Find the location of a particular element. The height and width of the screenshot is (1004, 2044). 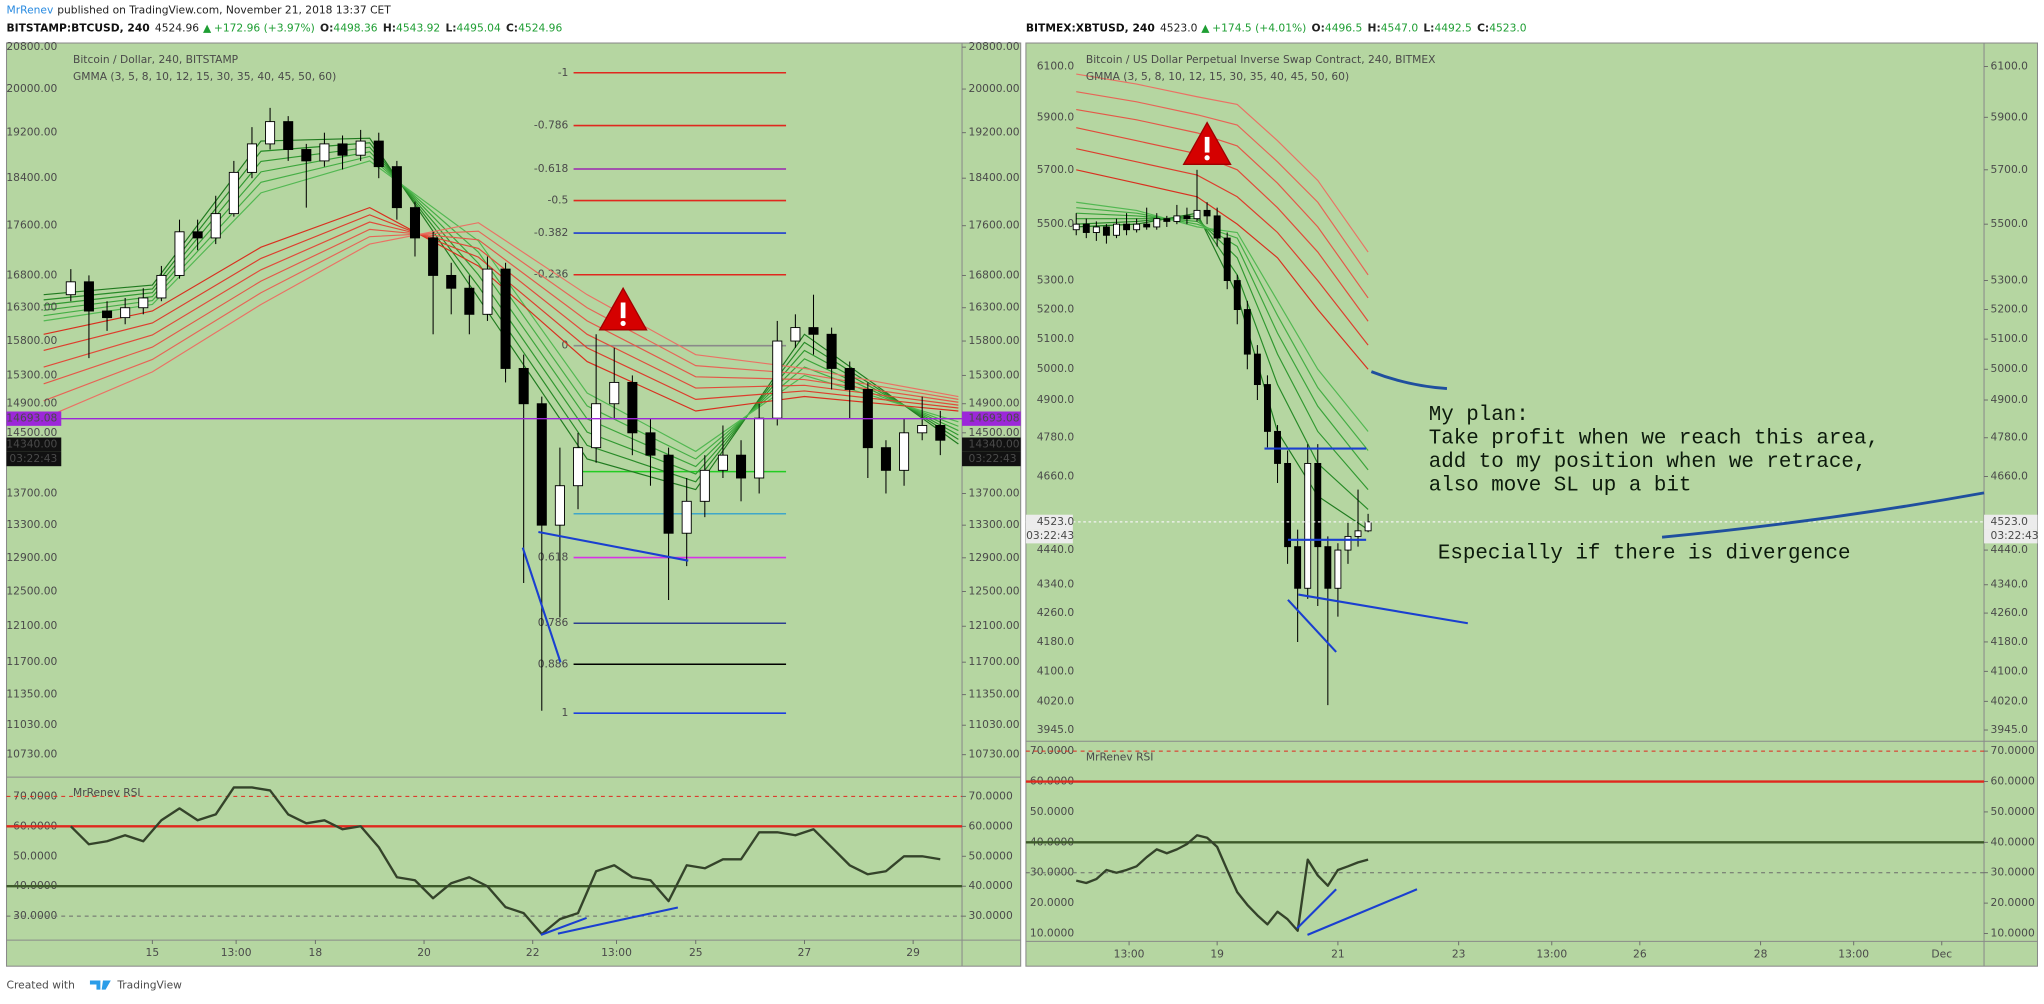

y-tick-label: 4780.0 is located at coordinates (2010, 437).